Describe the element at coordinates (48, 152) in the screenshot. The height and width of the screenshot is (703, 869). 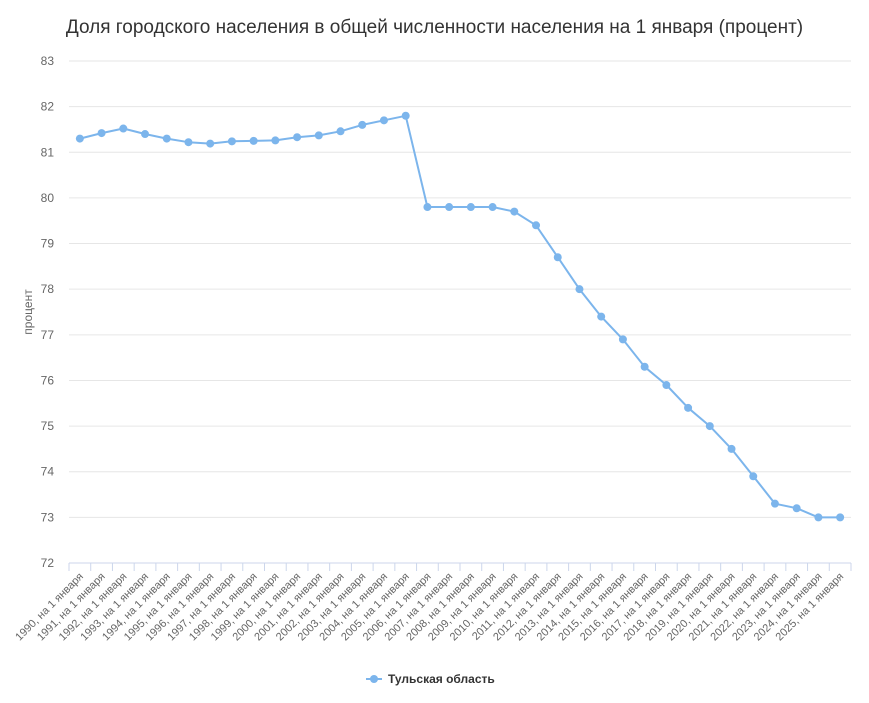
I see `y-tick-label: 81` at that location.